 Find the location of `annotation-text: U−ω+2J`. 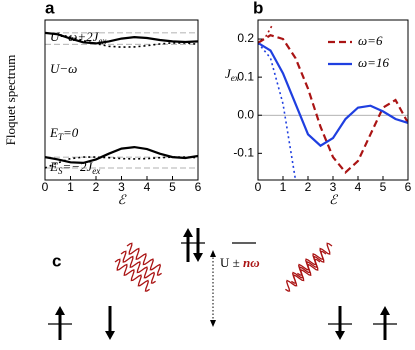

annotation-text: U−ω+2J is located at coordinates (75, 36).